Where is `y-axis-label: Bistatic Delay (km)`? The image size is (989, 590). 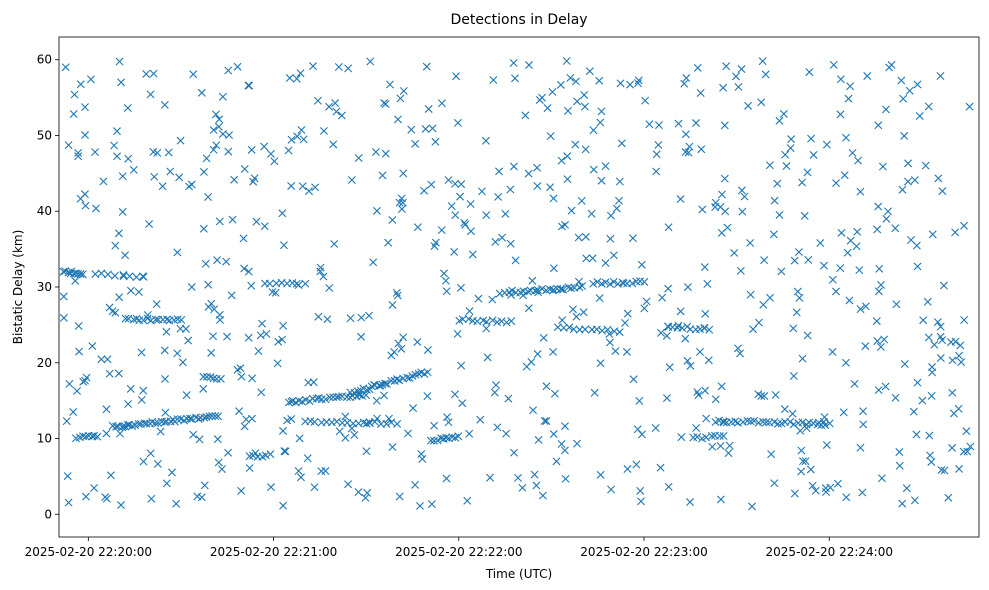
y-axis-label: Bistatic Delay (km) is located at coordinates (18, 287).